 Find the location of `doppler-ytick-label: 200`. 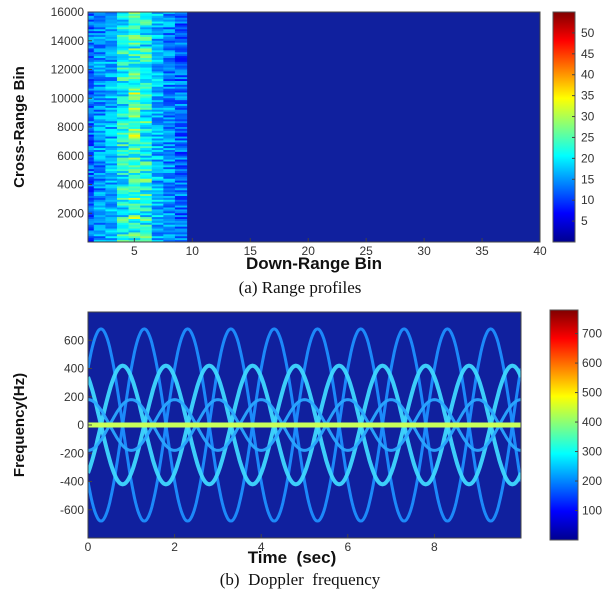

doppler-ytick-label: 200 is located at coordinates (74, 397).